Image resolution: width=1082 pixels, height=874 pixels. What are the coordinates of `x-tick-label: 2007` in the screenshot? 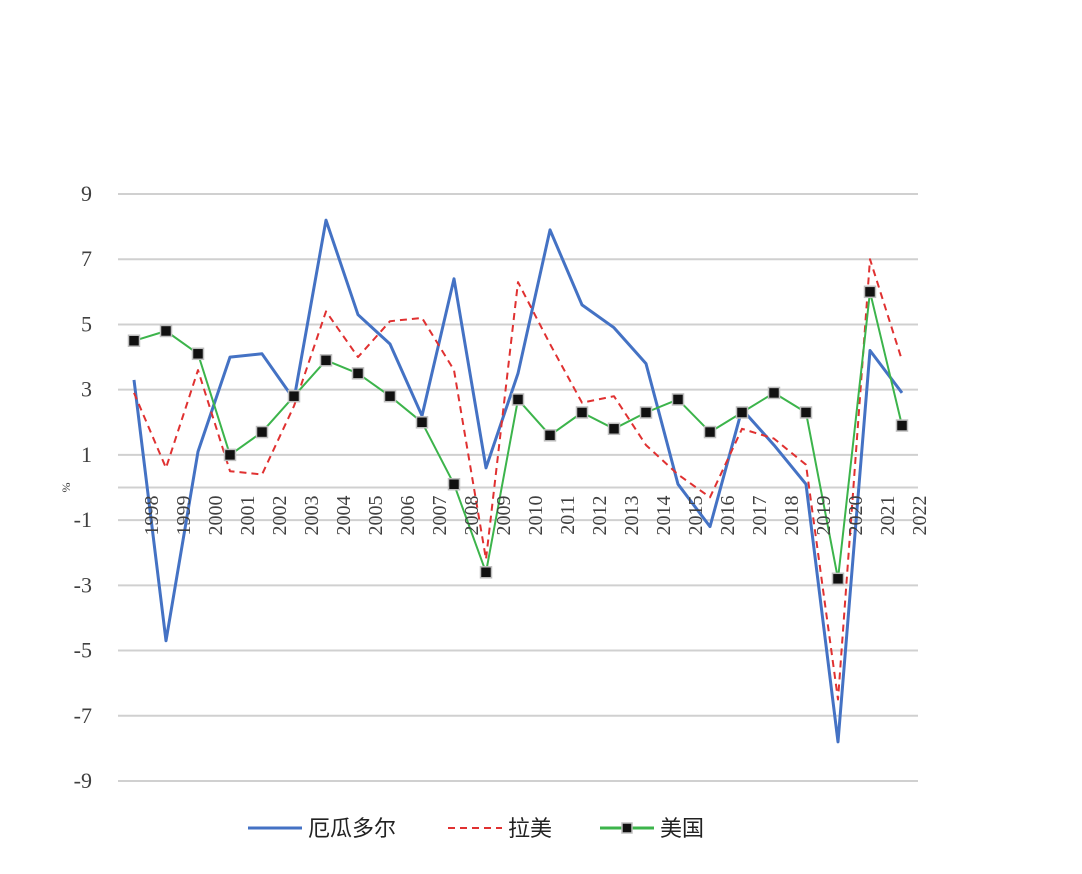 It's located at (440, 516).